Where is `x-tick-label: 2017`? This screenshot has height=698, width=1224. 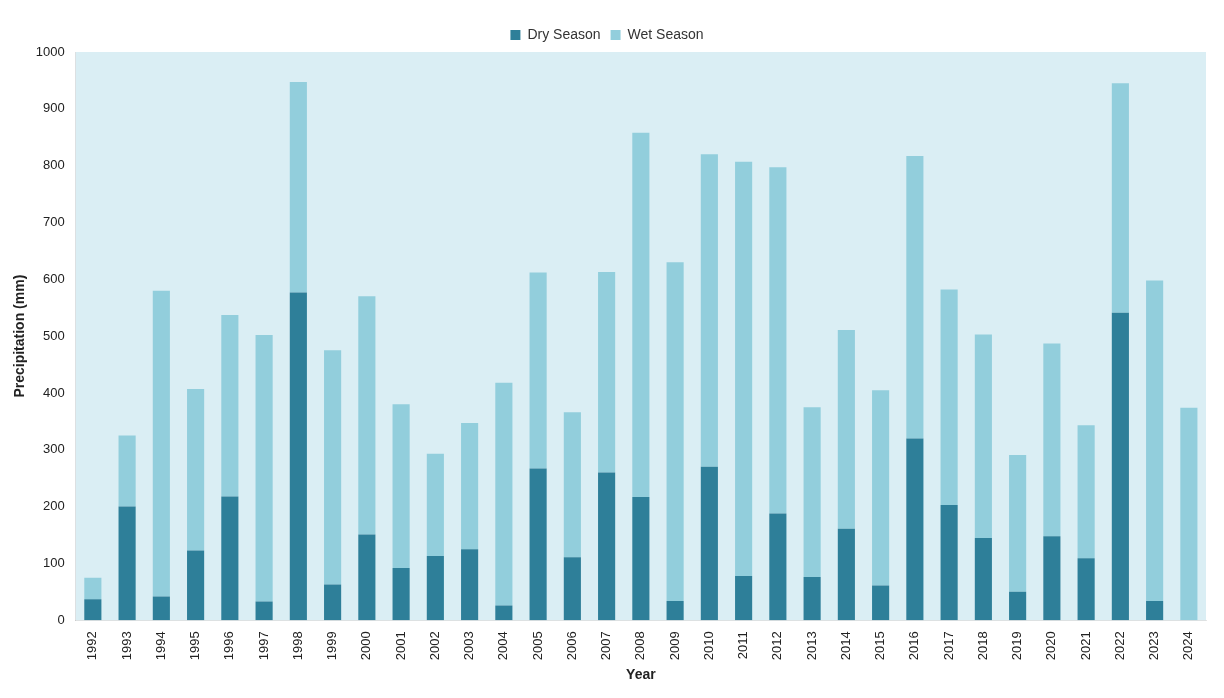 x-tick-label: 2017 is located at coordinates (948, 646).